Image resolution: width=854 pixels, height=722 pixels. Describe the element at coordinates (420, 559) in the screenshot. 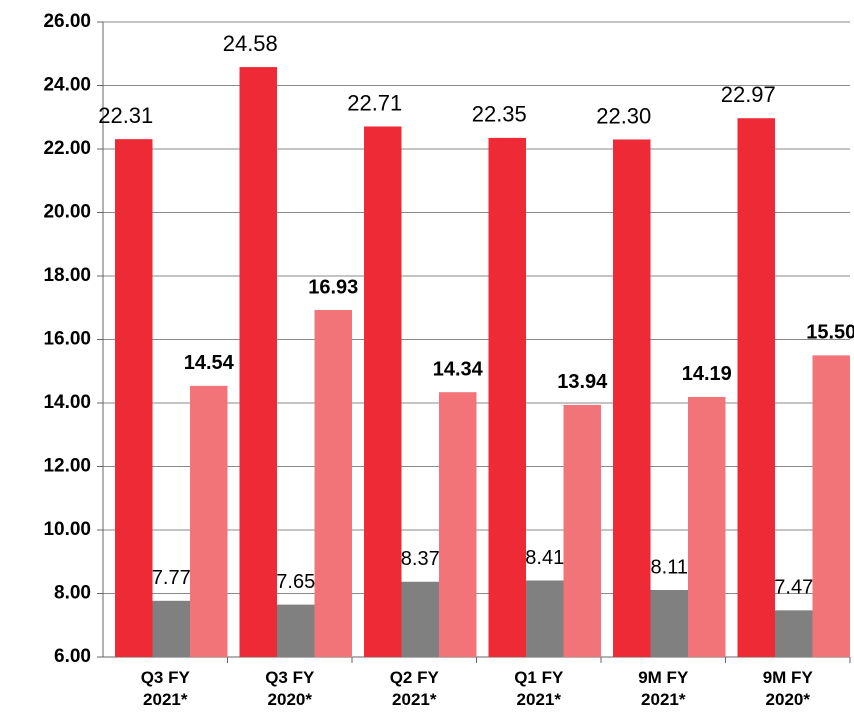

I see `data-label: 8.37` at that location.